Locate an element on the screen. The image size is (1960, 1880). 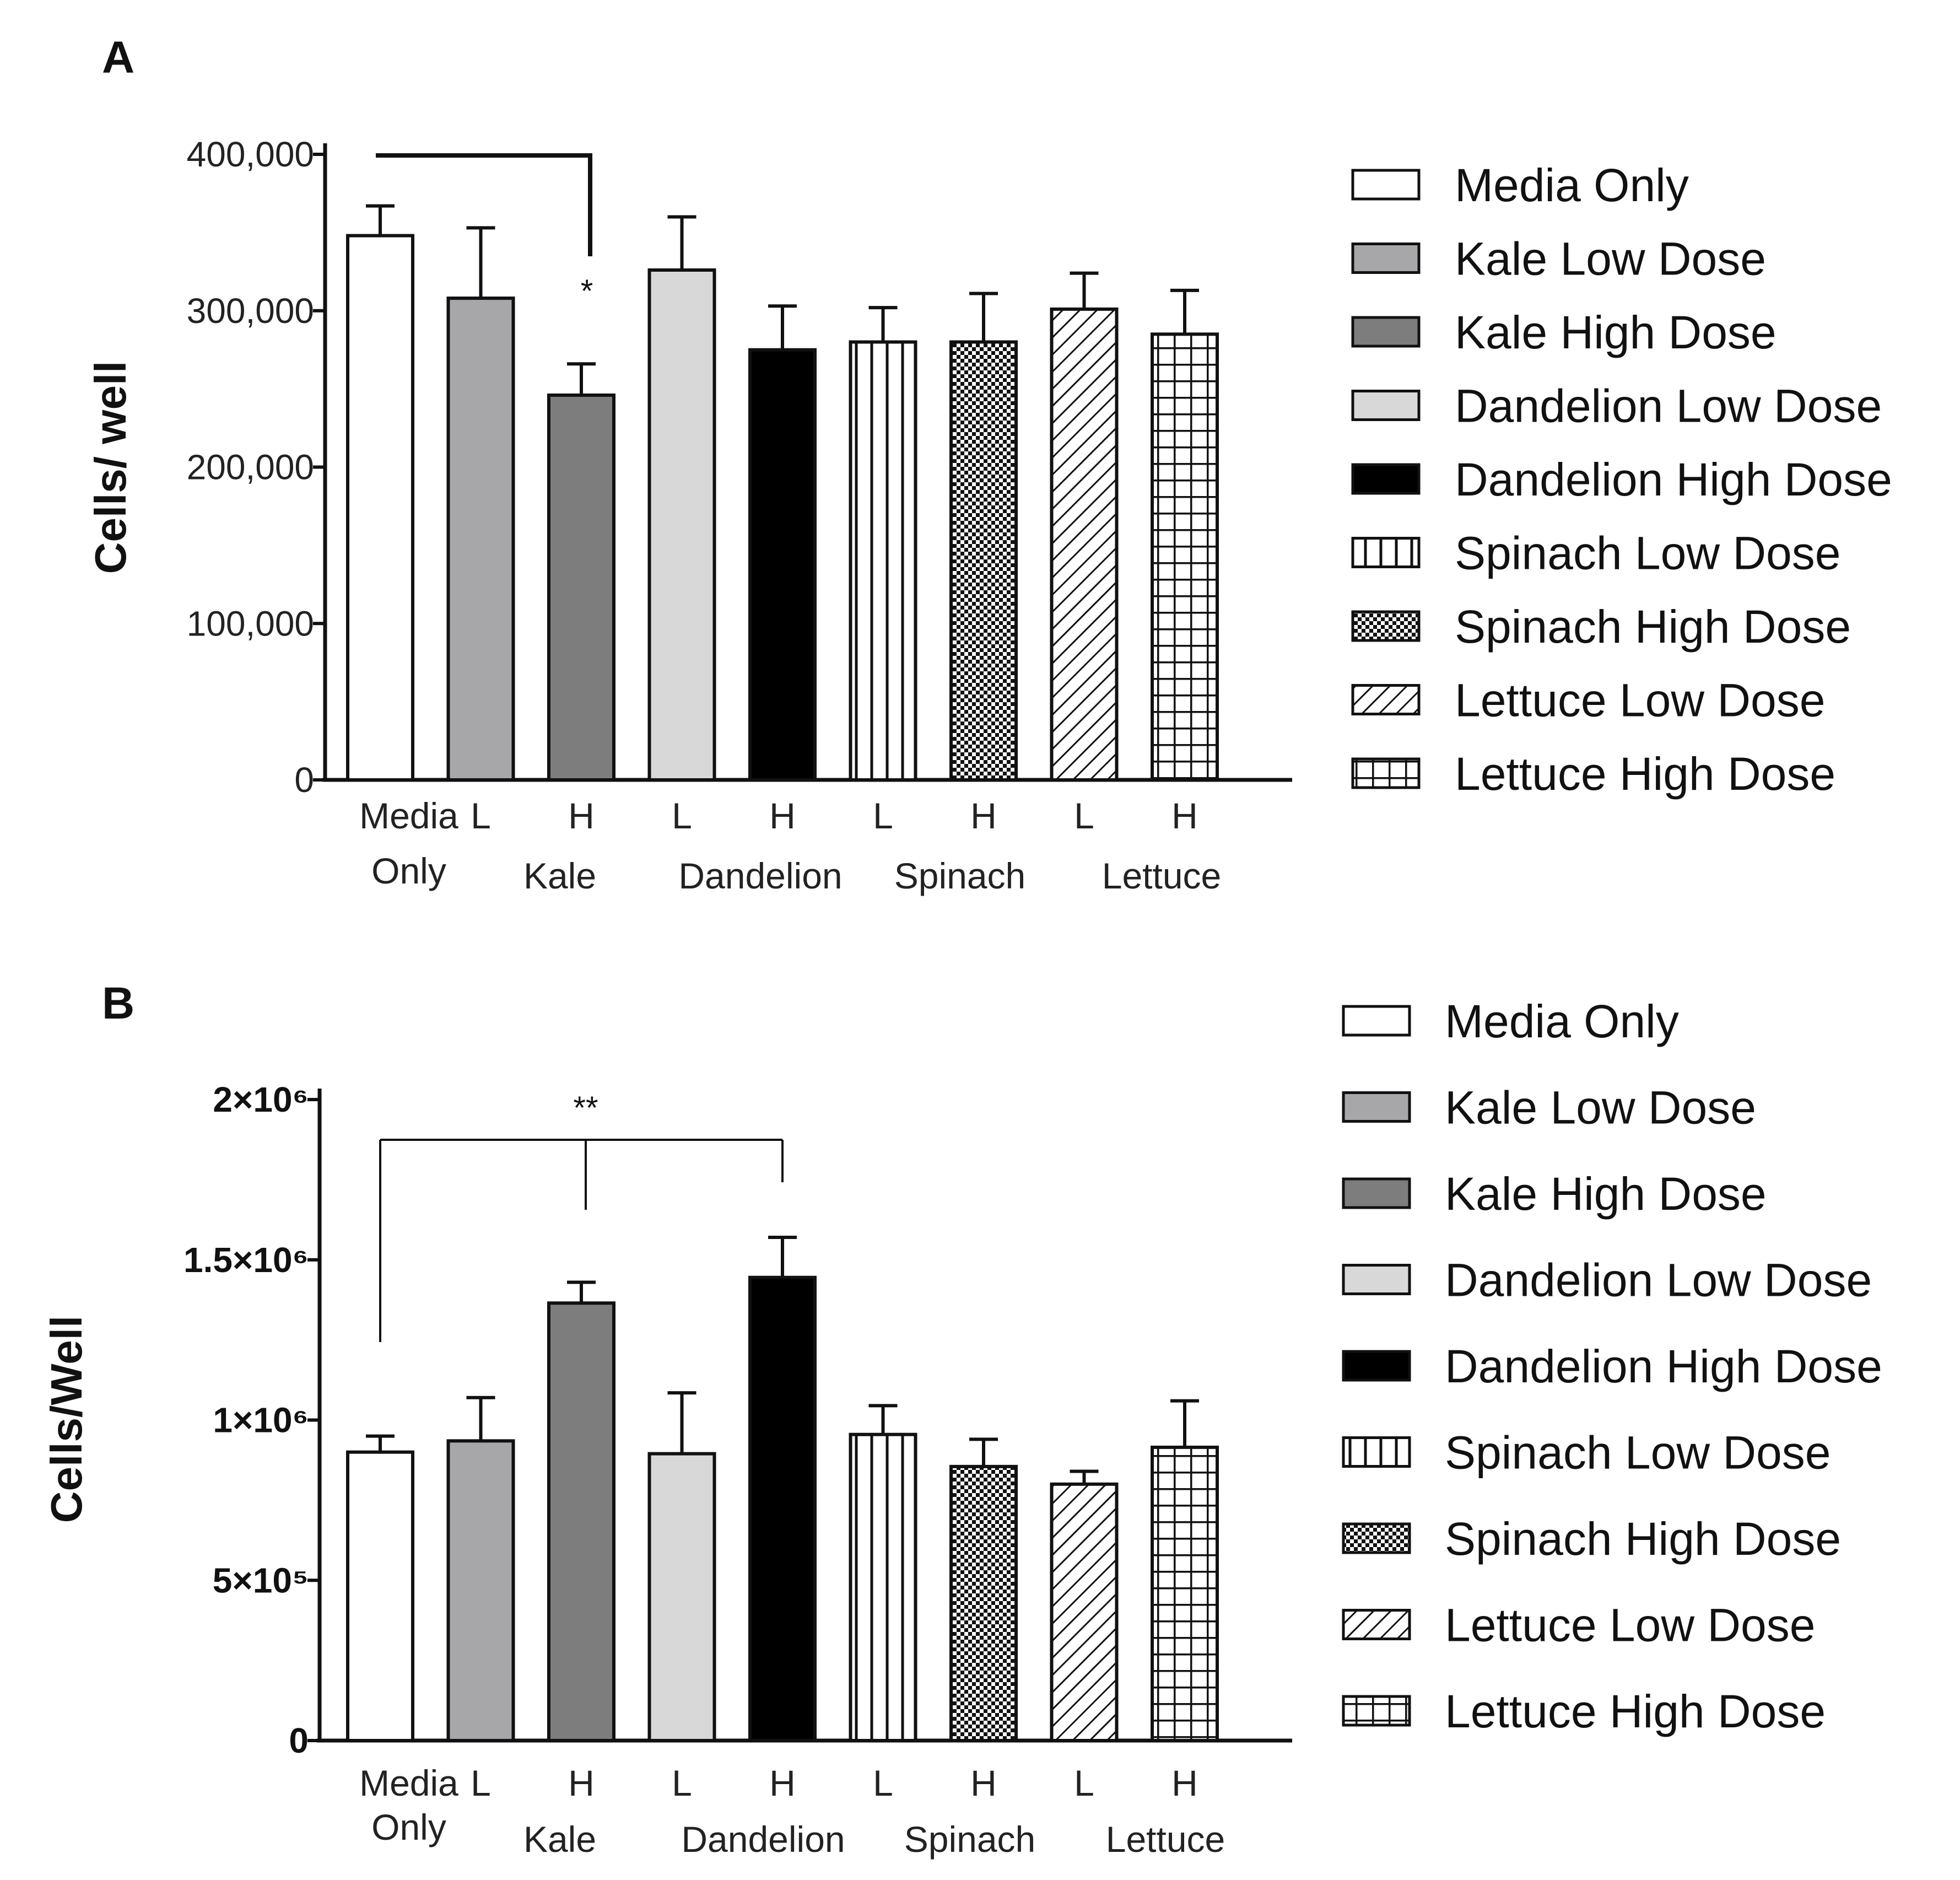
y-tick-label: 5×10⁵ is located at coordinates (261, 1580).